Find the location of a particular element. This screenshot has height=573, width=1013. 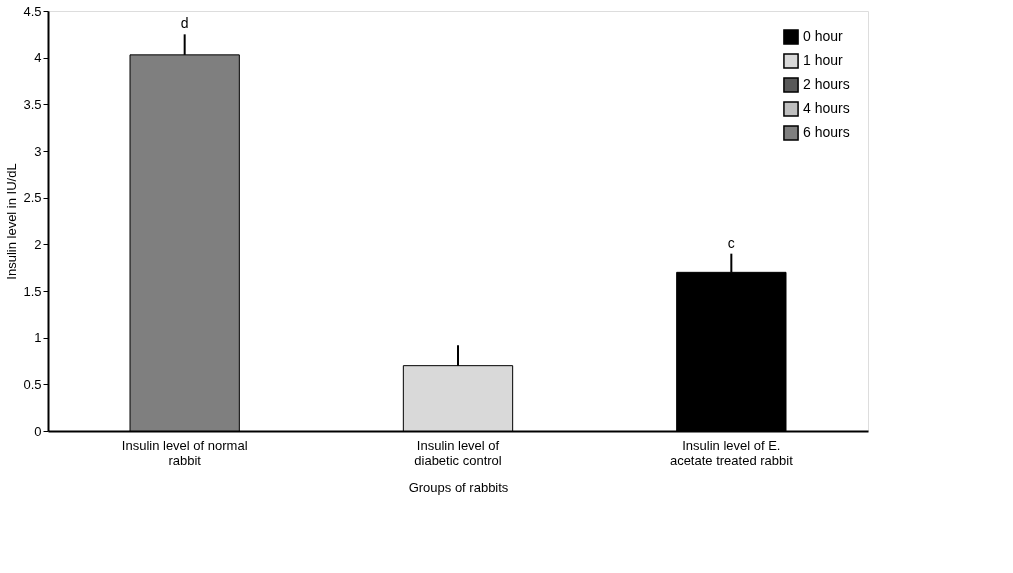

legend-label: 0 hour is located at coordinates (823, 36).